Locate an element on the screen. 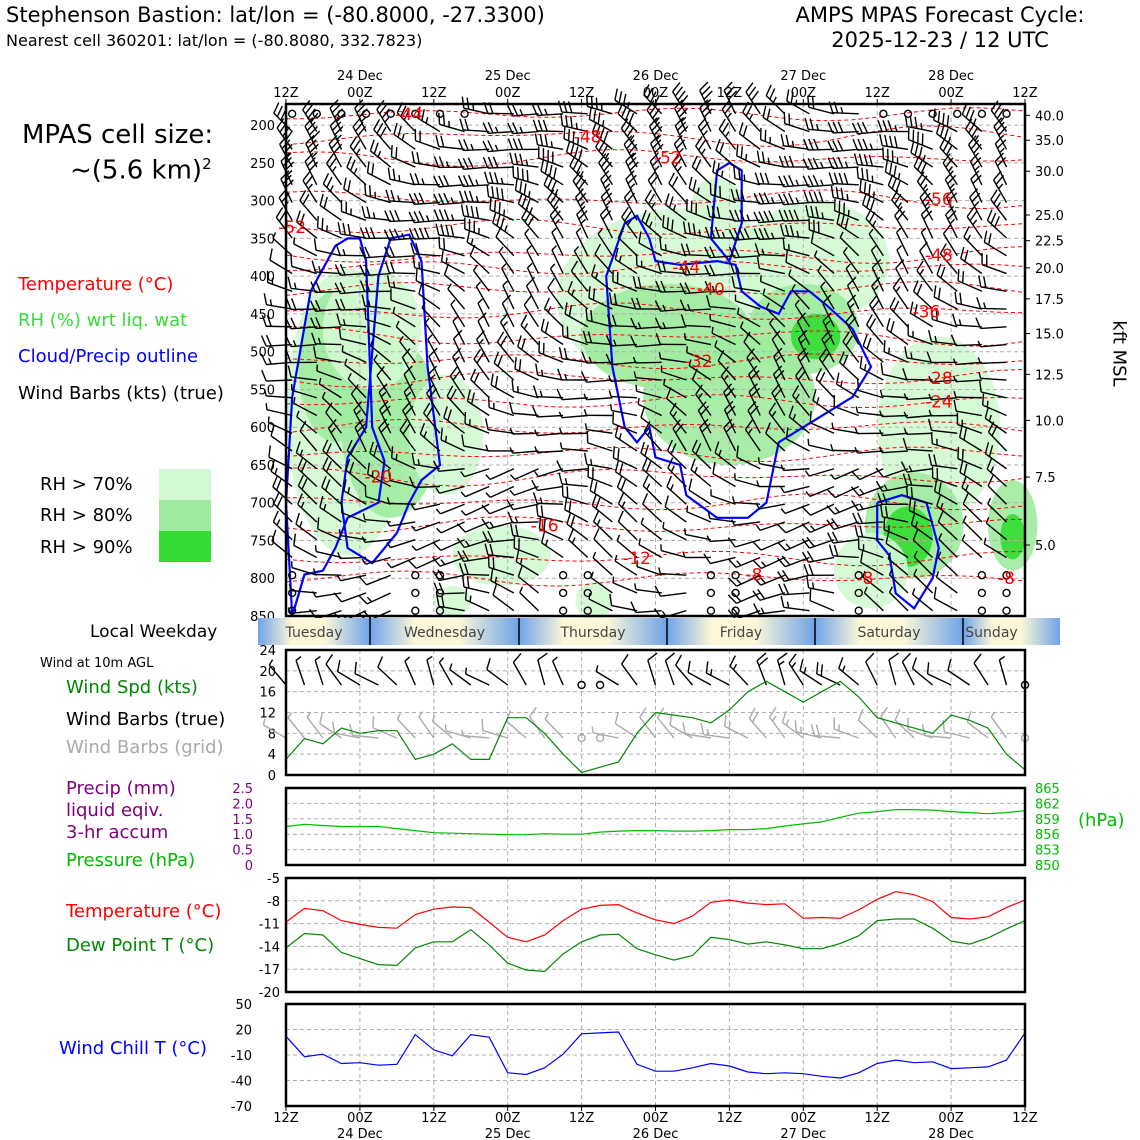 The image size is (1140, 1140). cloud-outline is located at coordinates (335, 427).